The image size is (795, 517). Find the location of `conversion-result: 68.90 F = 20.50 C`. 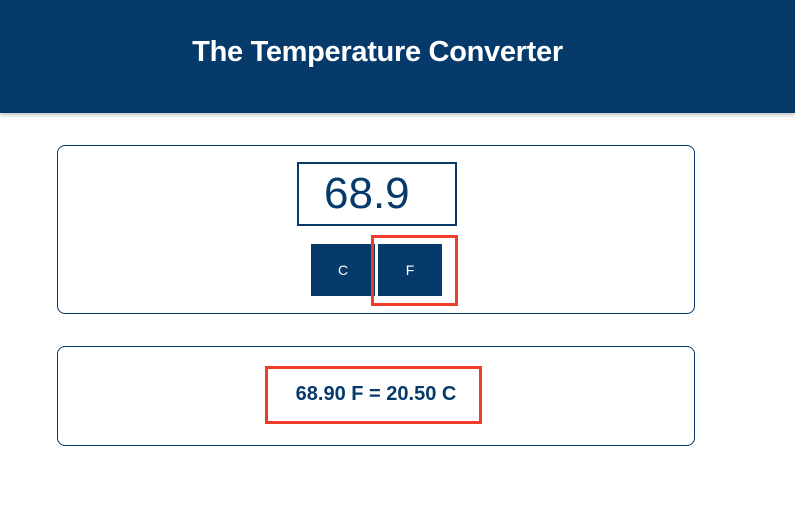

conversion-result: 68.90 F = 20.50 C is located at coordinates (376, 394).